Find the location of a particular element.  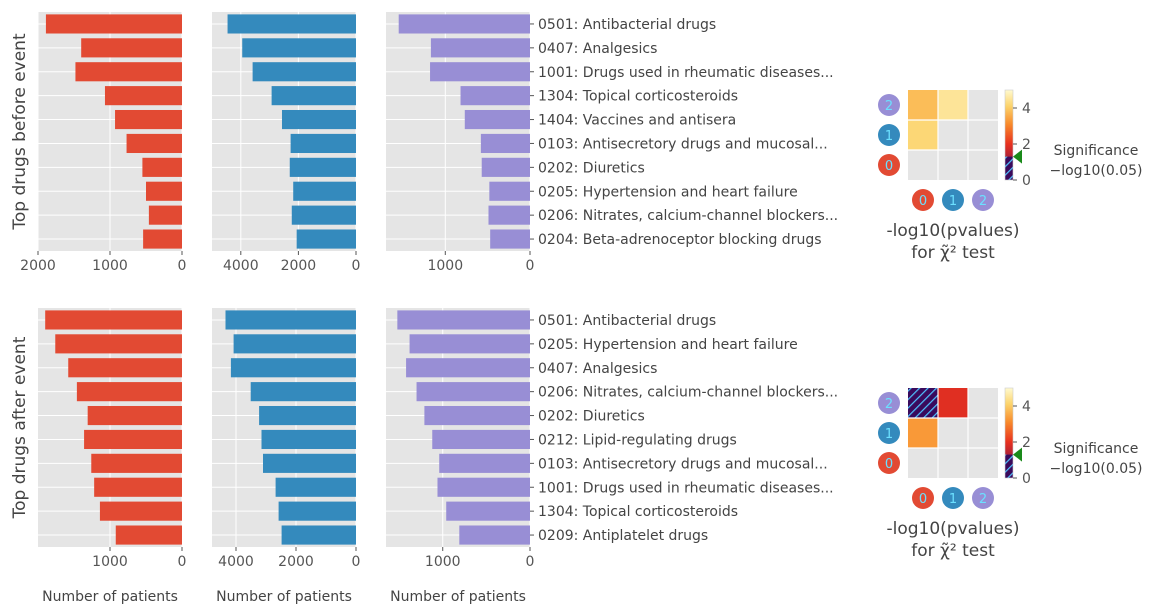

category-label: 0209: Antiplatelet drugs is located at coordinates (623, 536).